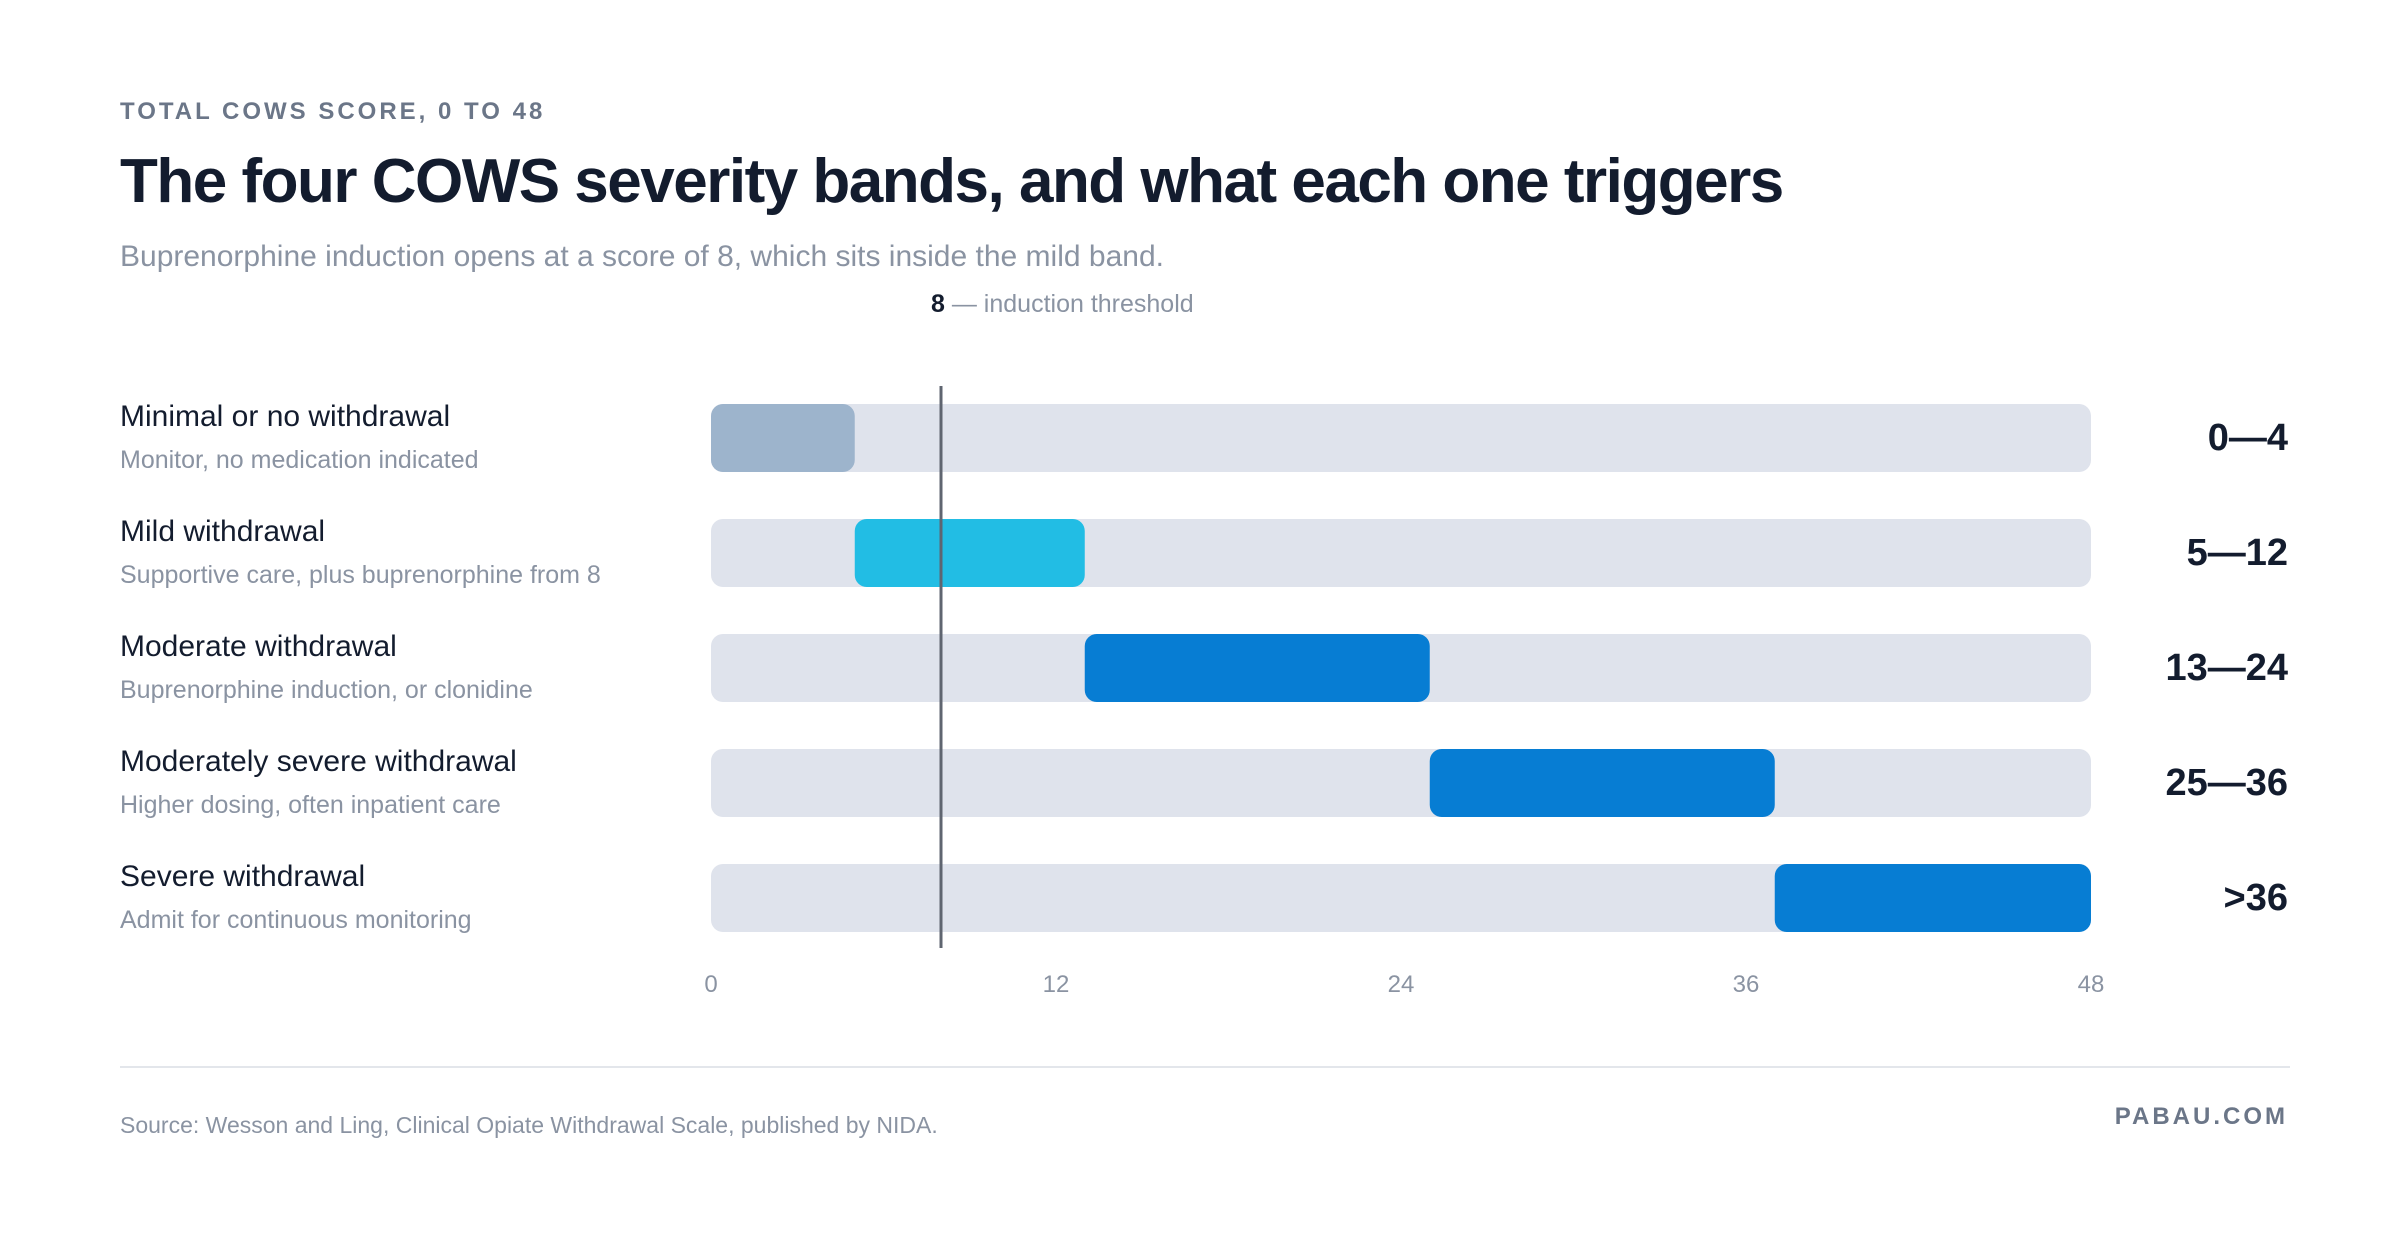  What do you see at coordinates (333, 111) in the screenshot?
I see `chart-eyebrow: TOTAL COWS SCORE, 0 TO 48` at bounding box center [333, 111].